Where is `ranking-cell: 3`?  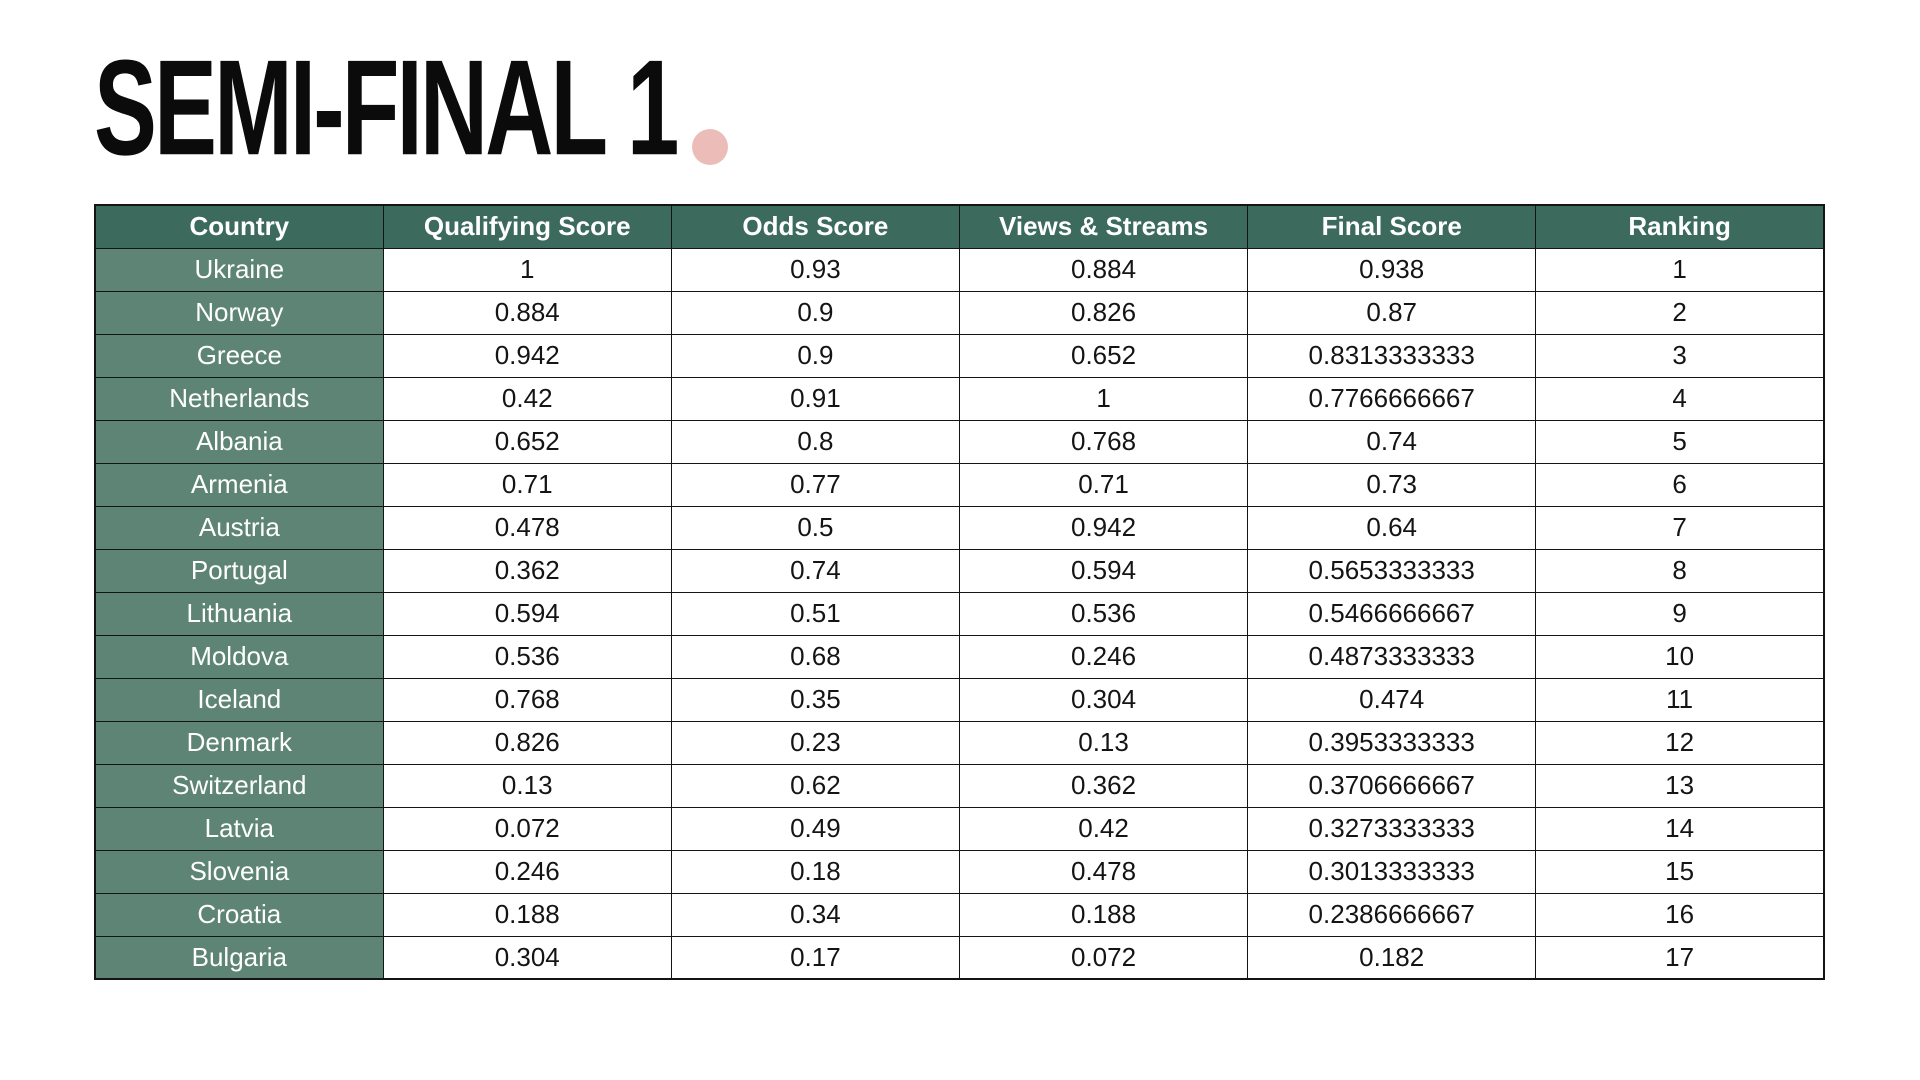 ranking-cell: 3 is located at coordinates (1680, 355).